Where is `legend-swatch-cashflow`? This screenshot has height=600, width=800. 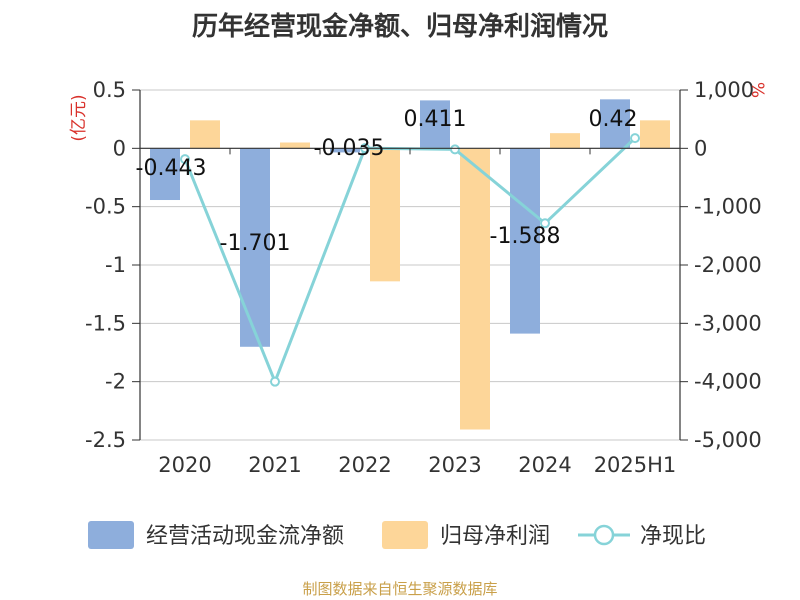 legend-swatch-cashflow is located at coordinates (111, 535).